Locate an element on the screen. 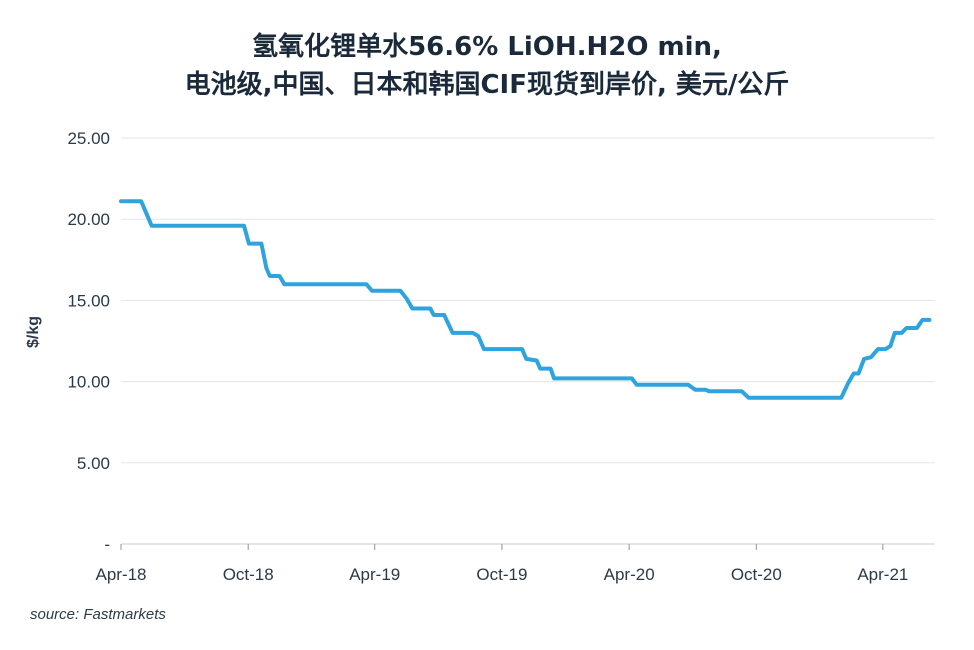 The width and height of the screenshot is (974, 650). y-tick-label: - is located at coordinates (107, 544).